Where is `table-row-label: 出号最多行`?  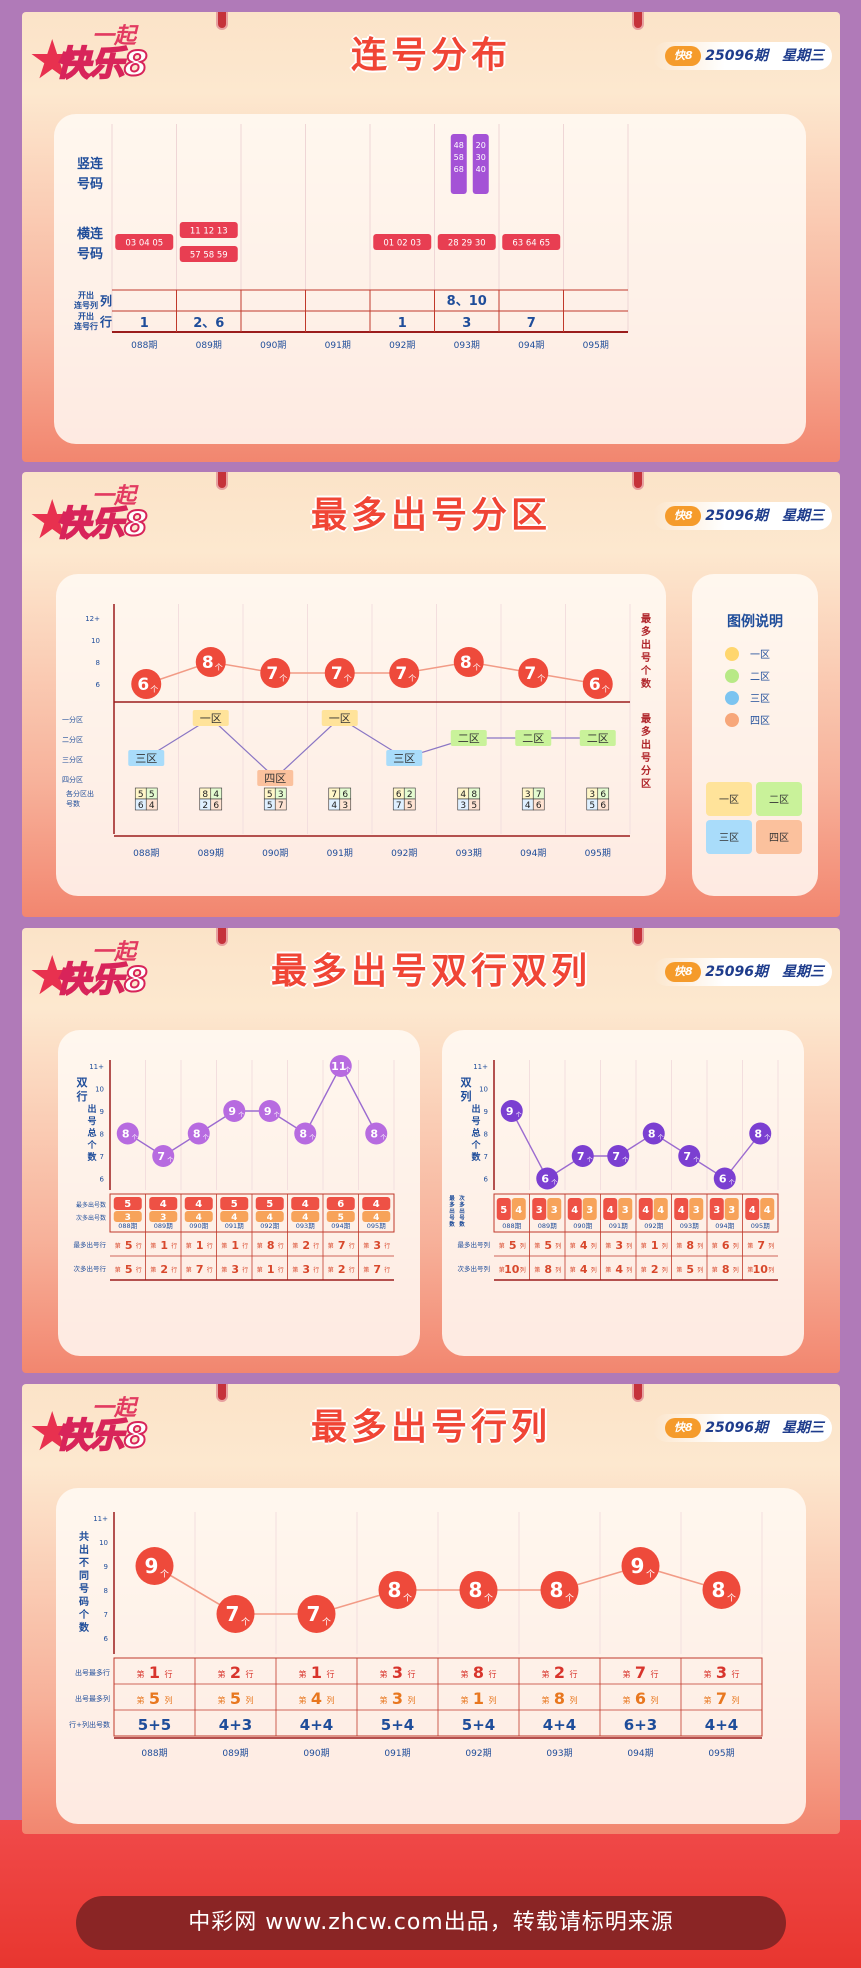 table-row-label: 出号最多行 is located at coordinates (92, 1672).